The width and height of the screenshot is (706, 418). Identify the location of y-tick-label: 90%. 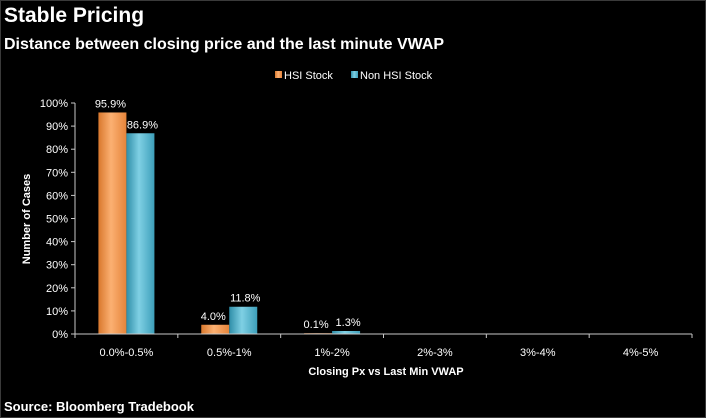
(57, 127).